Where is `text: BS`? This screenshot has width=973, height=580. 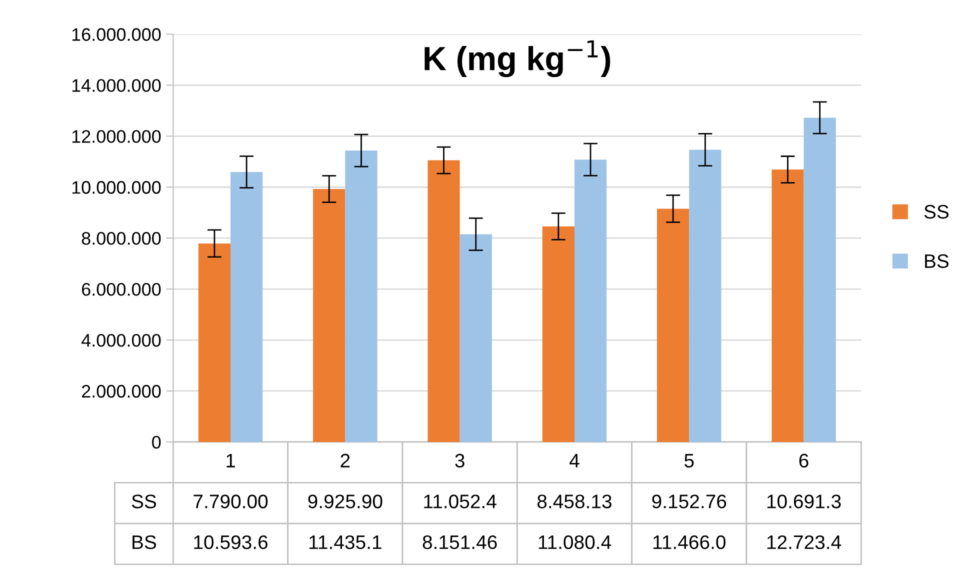 text: BS is located at coordinates (144, 542).